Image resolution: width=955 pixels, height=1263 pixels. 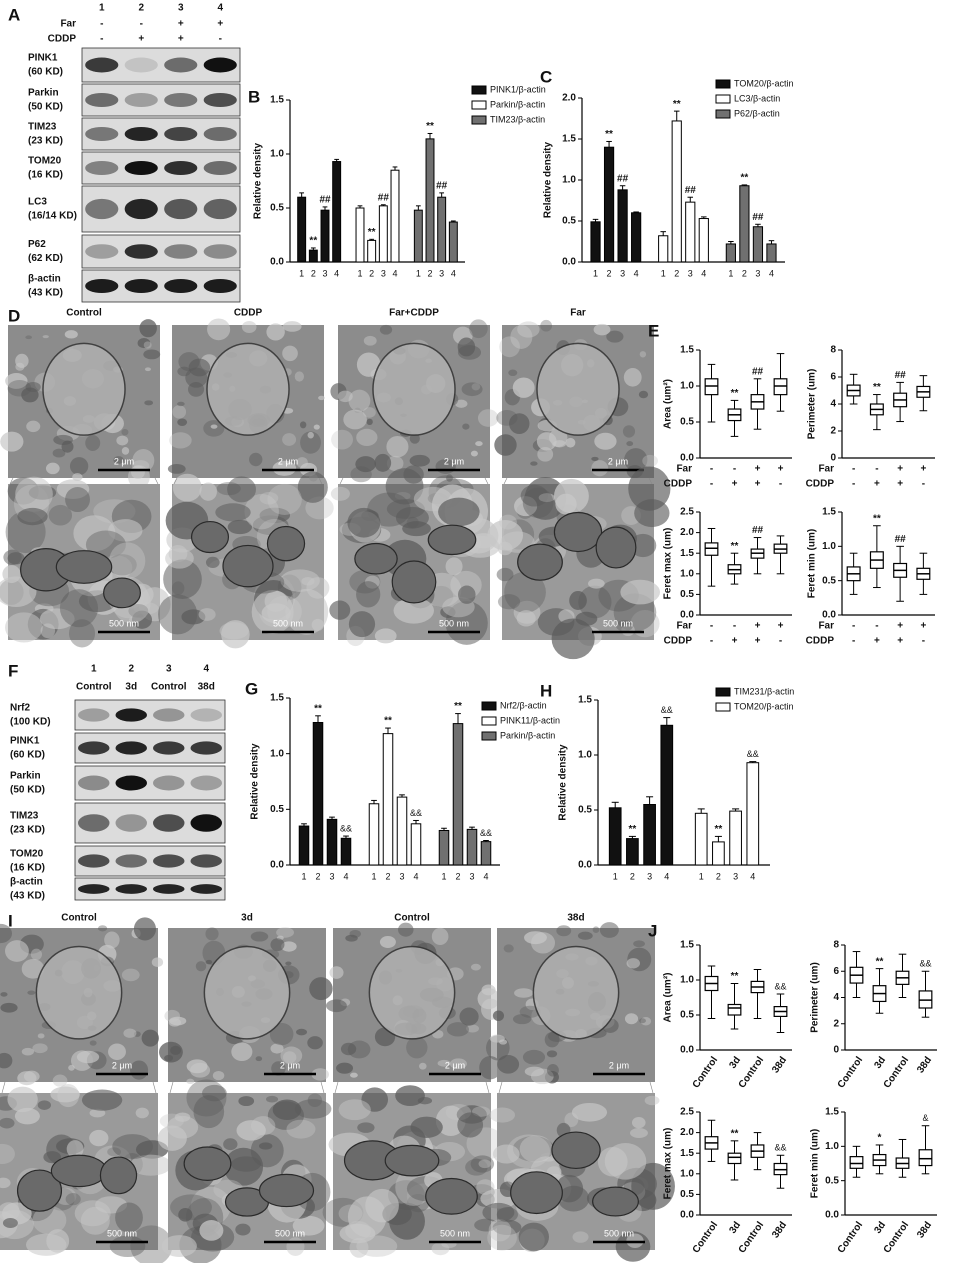 I want to click on x-tick-label: Control, so click(x=706, y=1238).